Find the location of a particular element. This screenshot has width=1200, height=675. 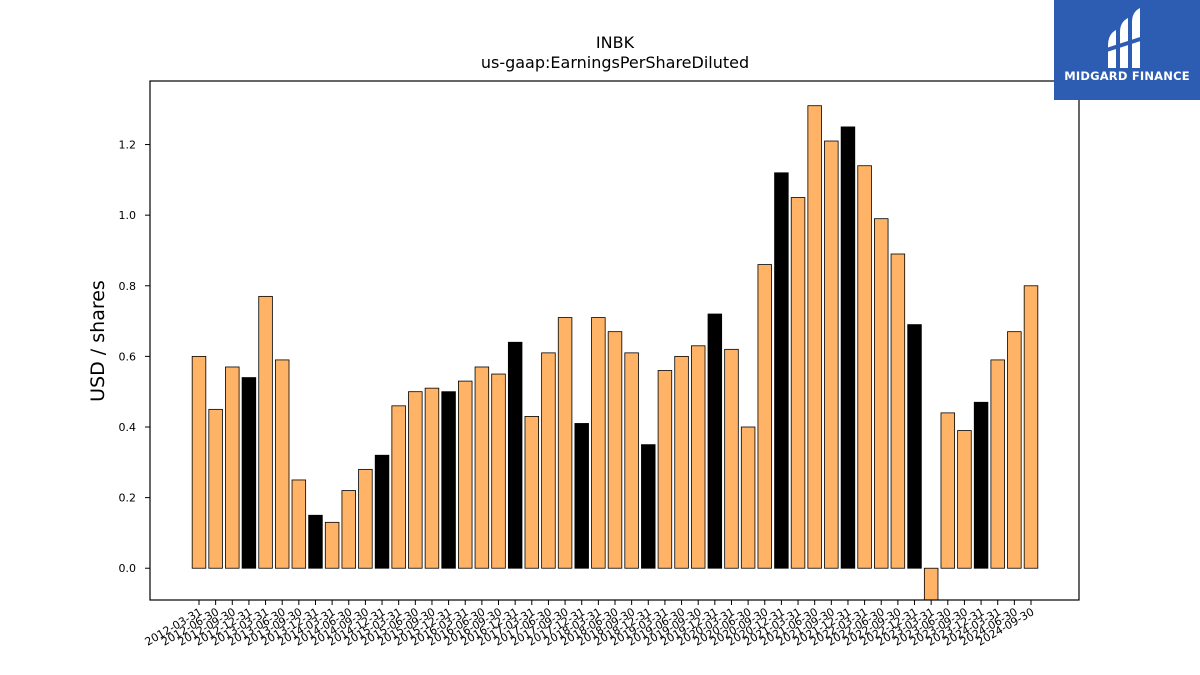

y-tick-label: 0.2 is located at coordinates (128, 498).